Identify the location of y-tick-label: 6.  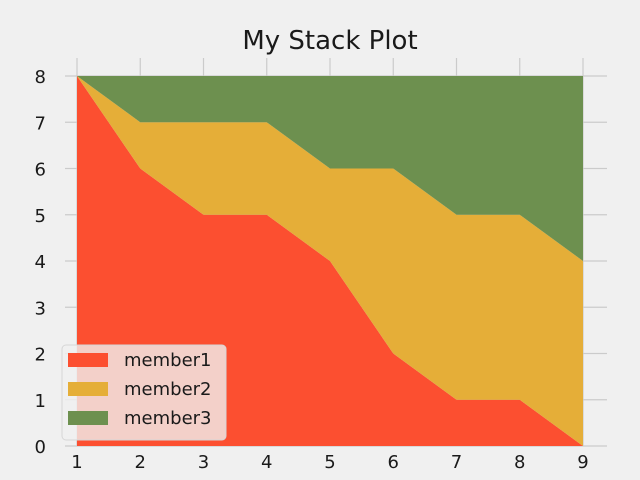
(40, 170).